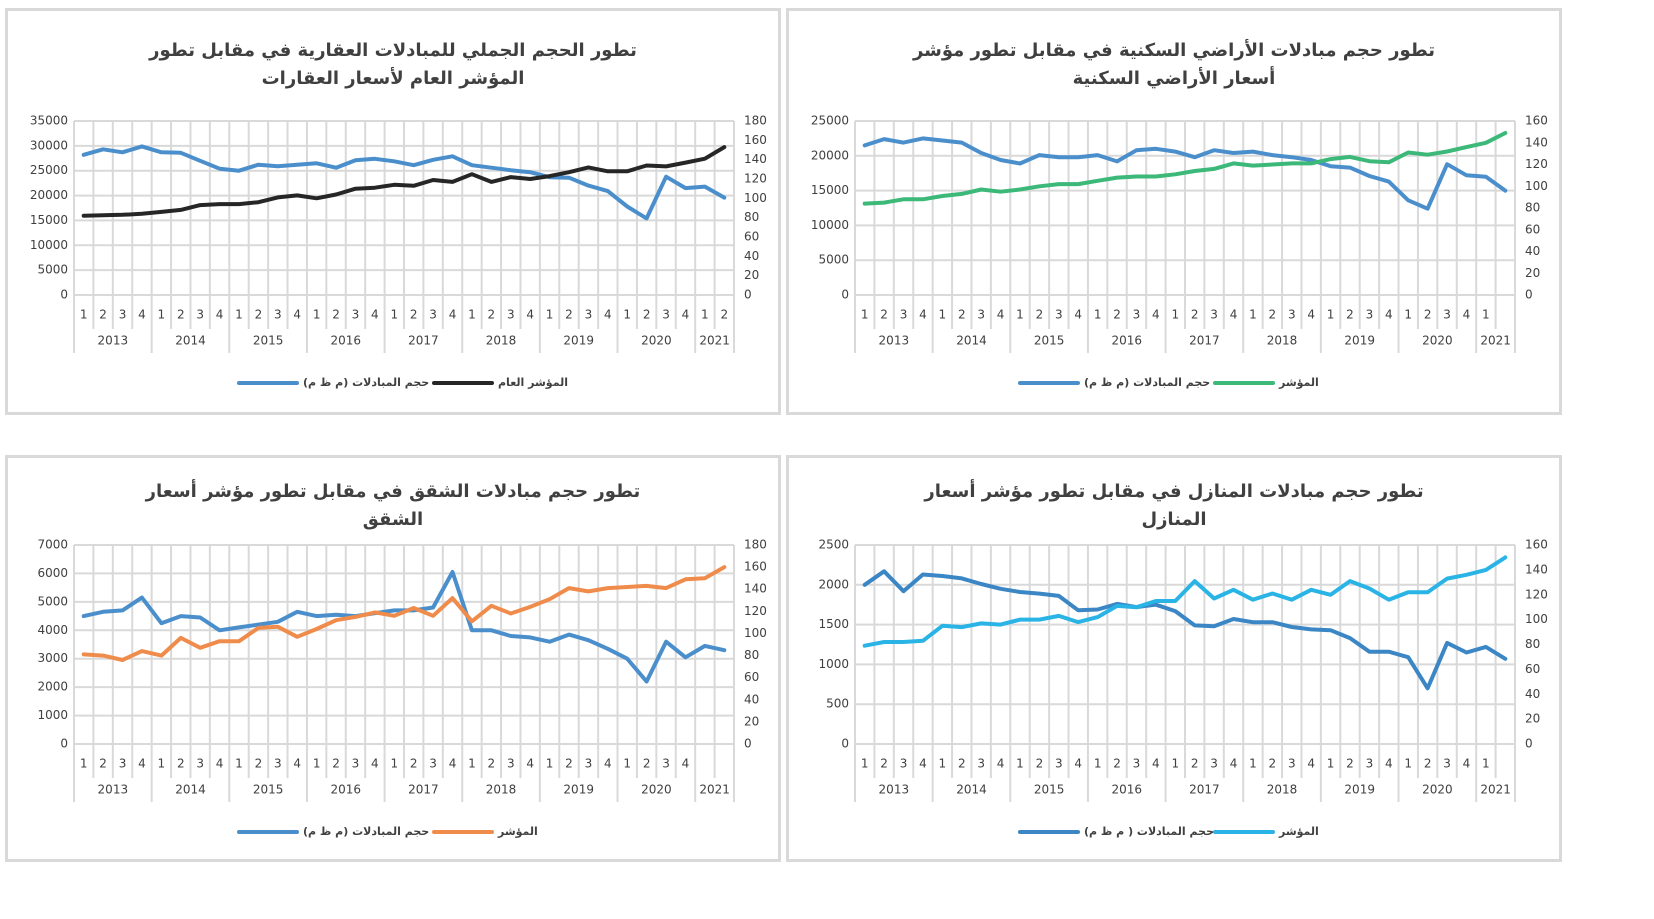  Describe the element at coordinates (833, 545) in the screenshot. I see `y-tick-label: 2500` at that location.